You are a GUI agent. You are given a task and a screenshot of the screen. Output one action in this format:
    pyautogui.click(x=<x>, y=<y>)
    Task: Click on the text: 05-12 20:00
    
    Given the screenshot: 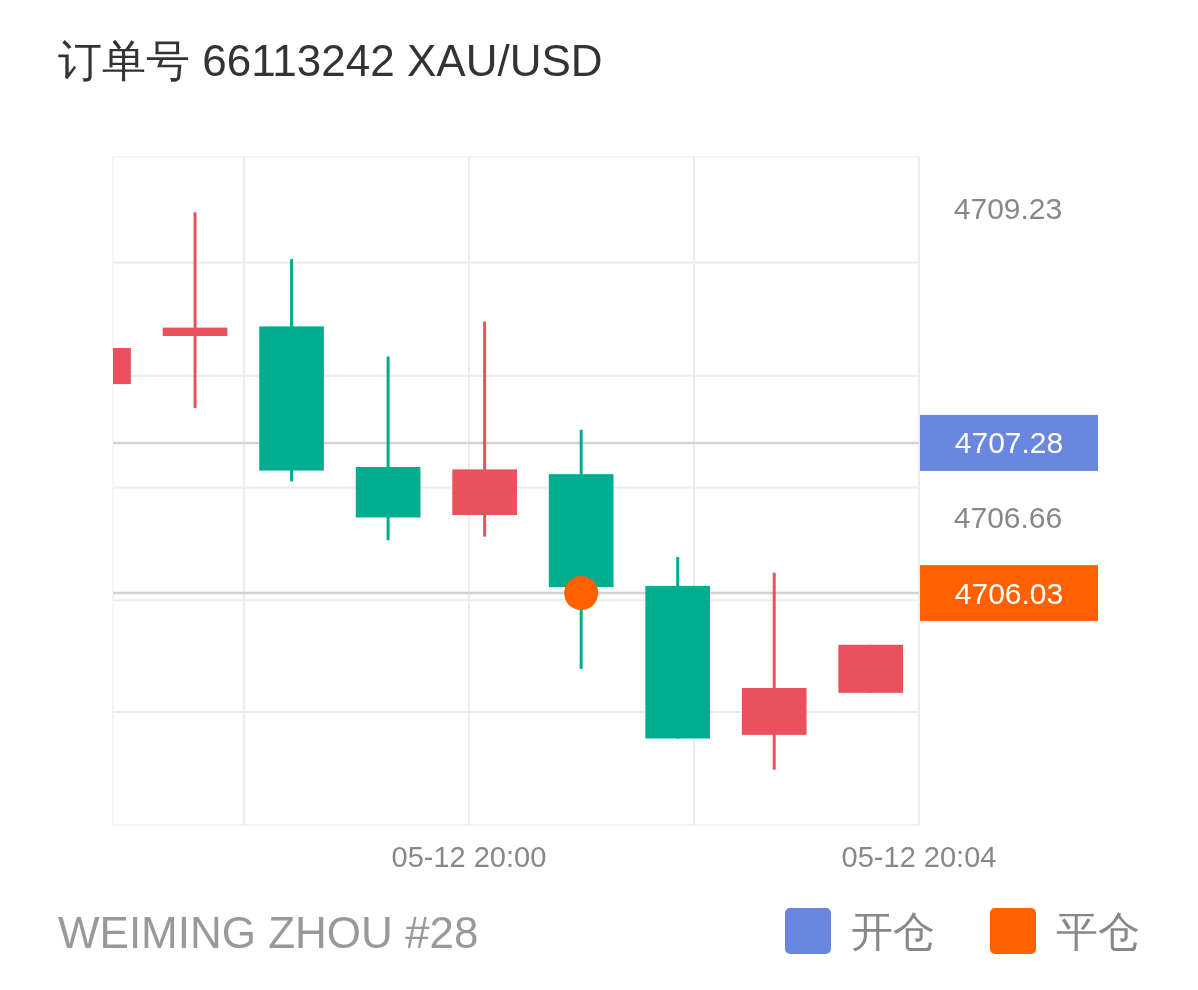 What is the action you would take?
    pyautogui.click(x=469, y=857)
    